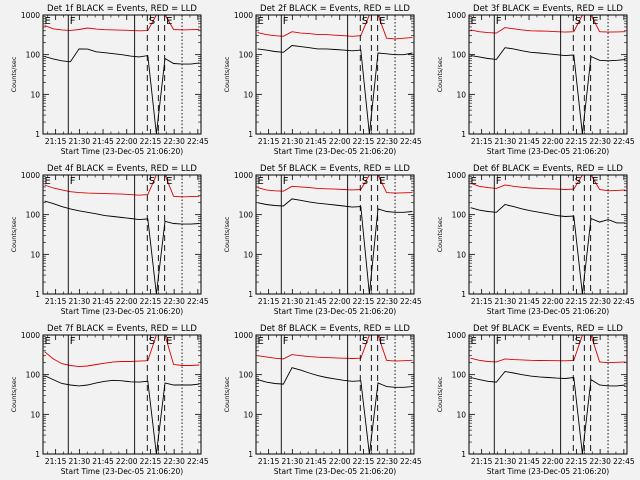 This screenshot has width=640, height=480. I want to click on panel-title: Det 5f BLACK = Events, RED = LLD, so click(335, 169).